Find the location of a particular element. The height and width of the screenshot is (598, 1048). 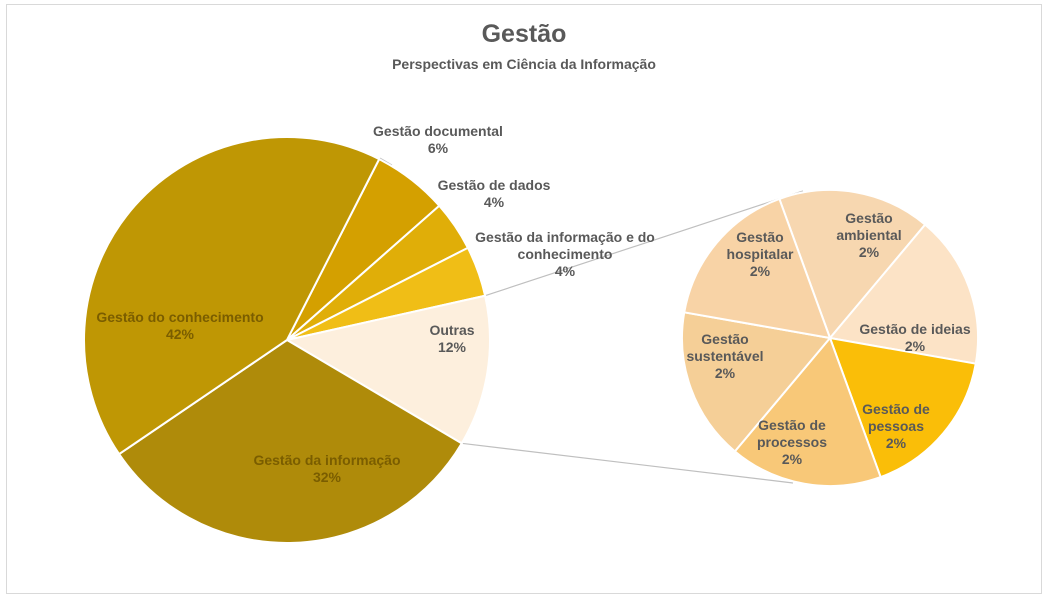

data-label-gestao-da-informacao-e-do-conhecimento-label: conhecimento is located at coordinates (565, 254).